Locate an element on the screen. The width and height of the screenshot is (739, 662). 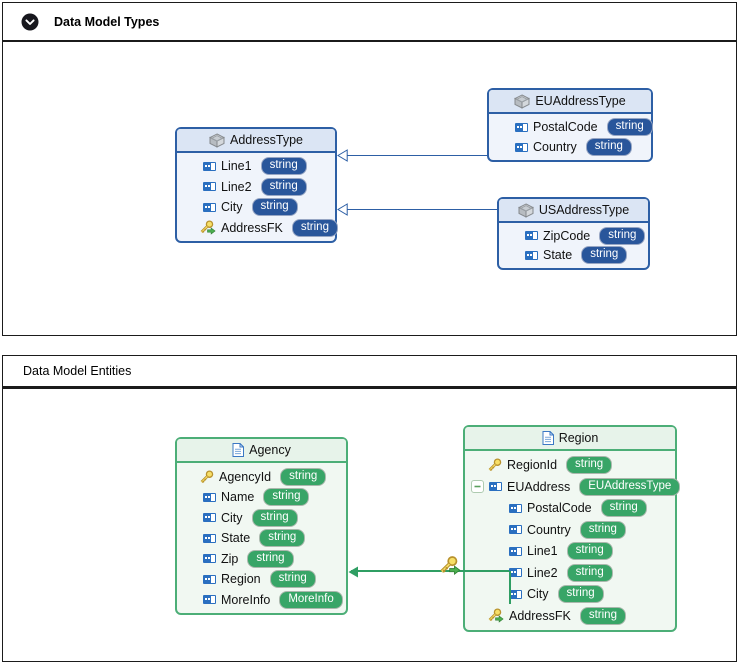
field-type-badge: EUAddressType is located at coordinates (630, 486).